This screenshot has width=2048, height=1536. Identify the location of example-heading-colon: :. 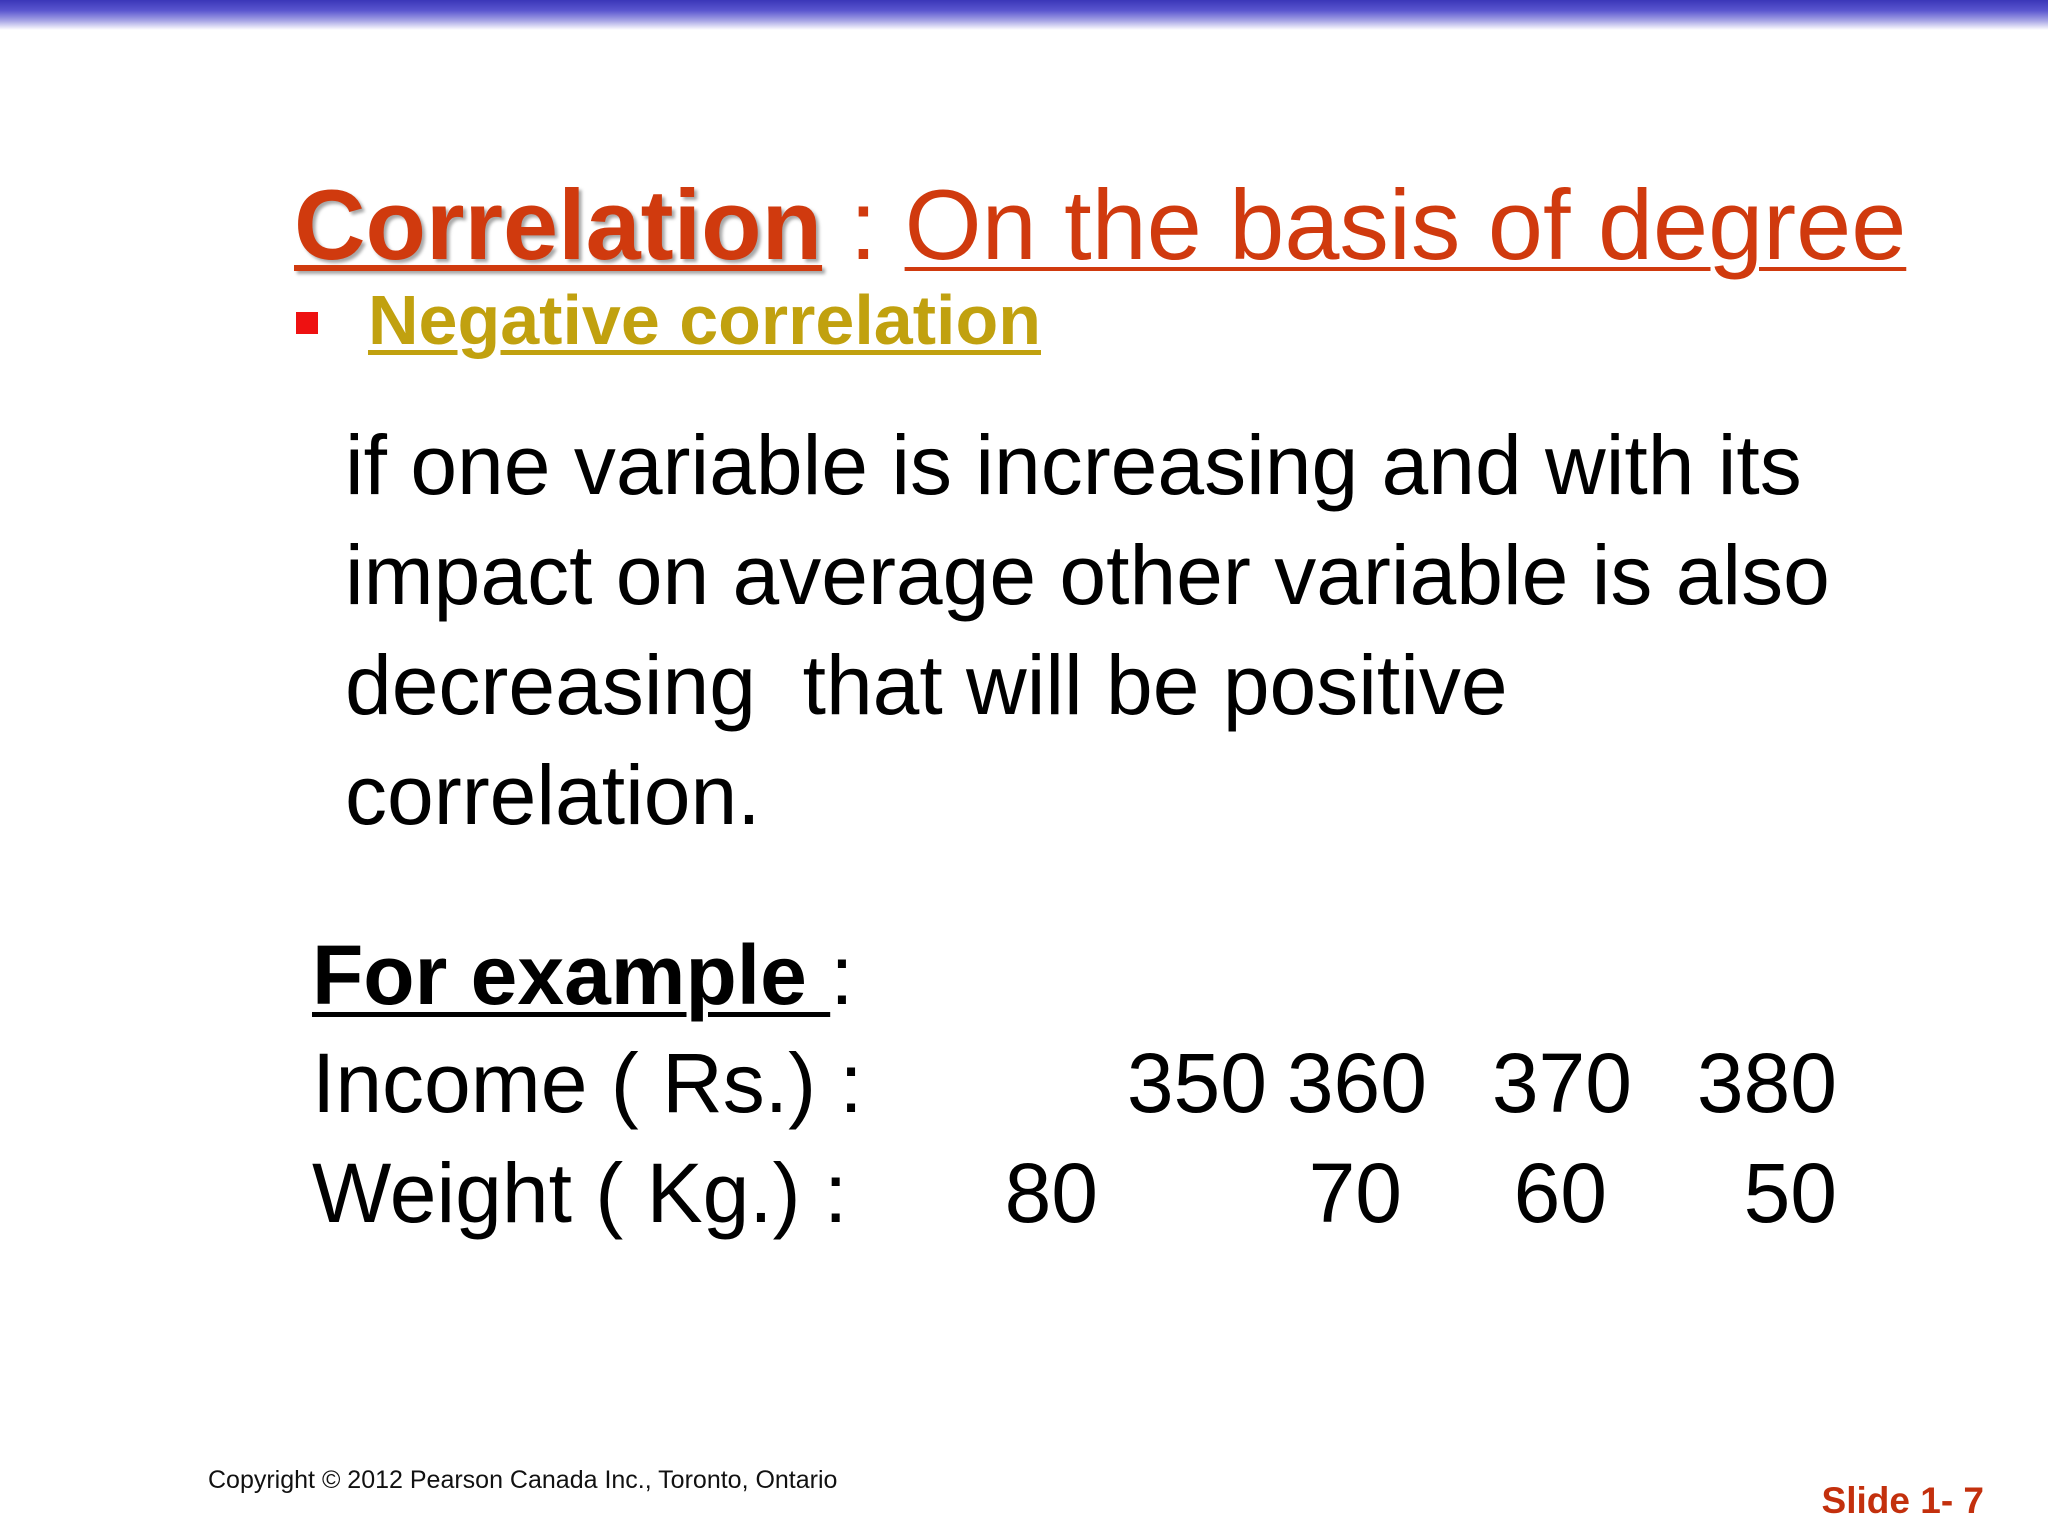
(842, 975).